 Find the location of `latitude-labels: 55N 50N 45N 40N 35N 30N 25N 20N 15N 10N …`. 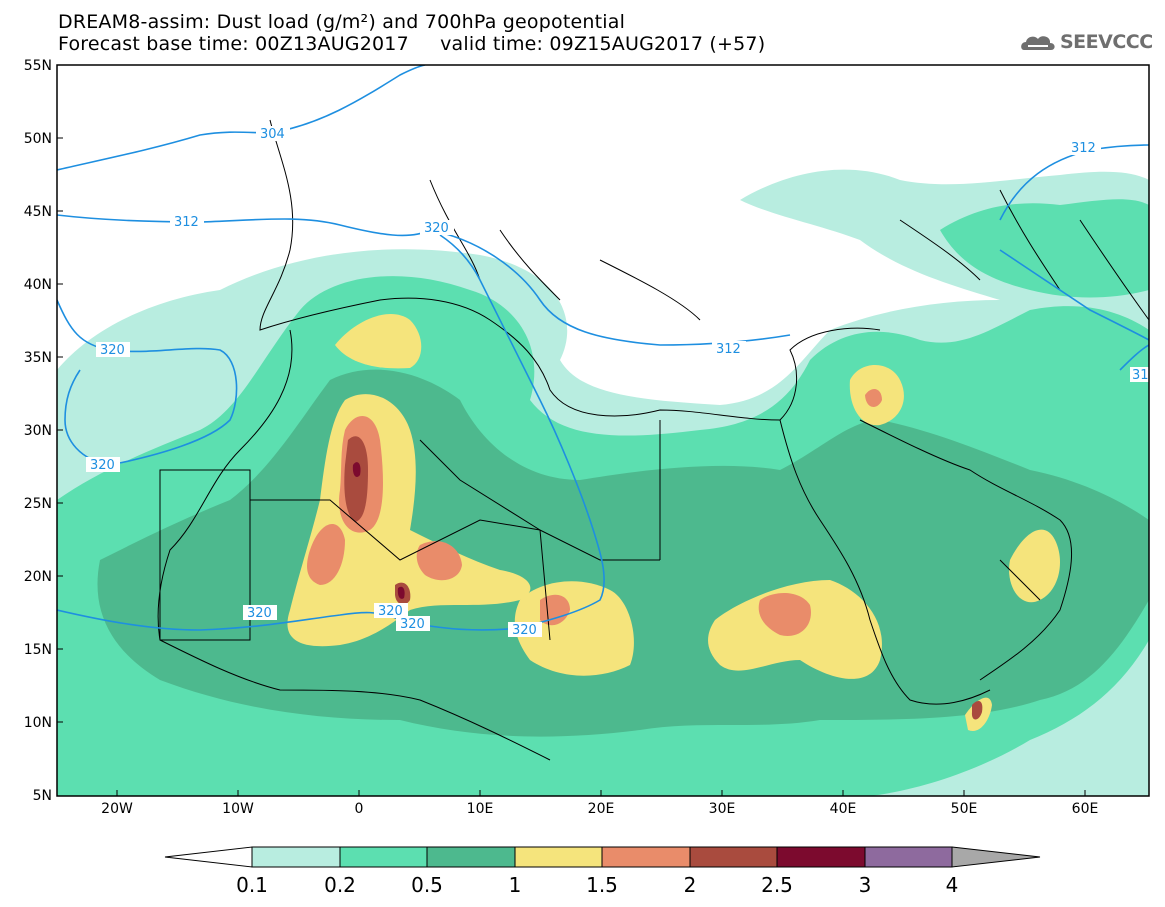

latitude-labels: 55N 50N 45N 40N 35N 30N 25N 20N 15N 10N … is located at coordinates (38, 431).